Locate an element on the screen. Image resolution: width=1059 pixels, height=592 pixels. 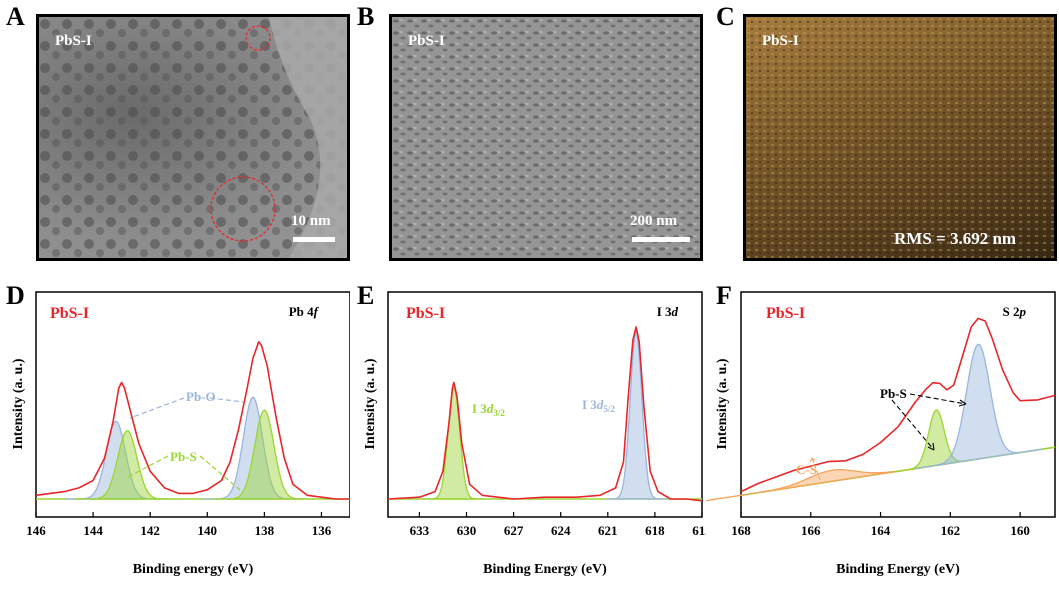
x-tick-label: 168 is located at coordinates (741, 530).